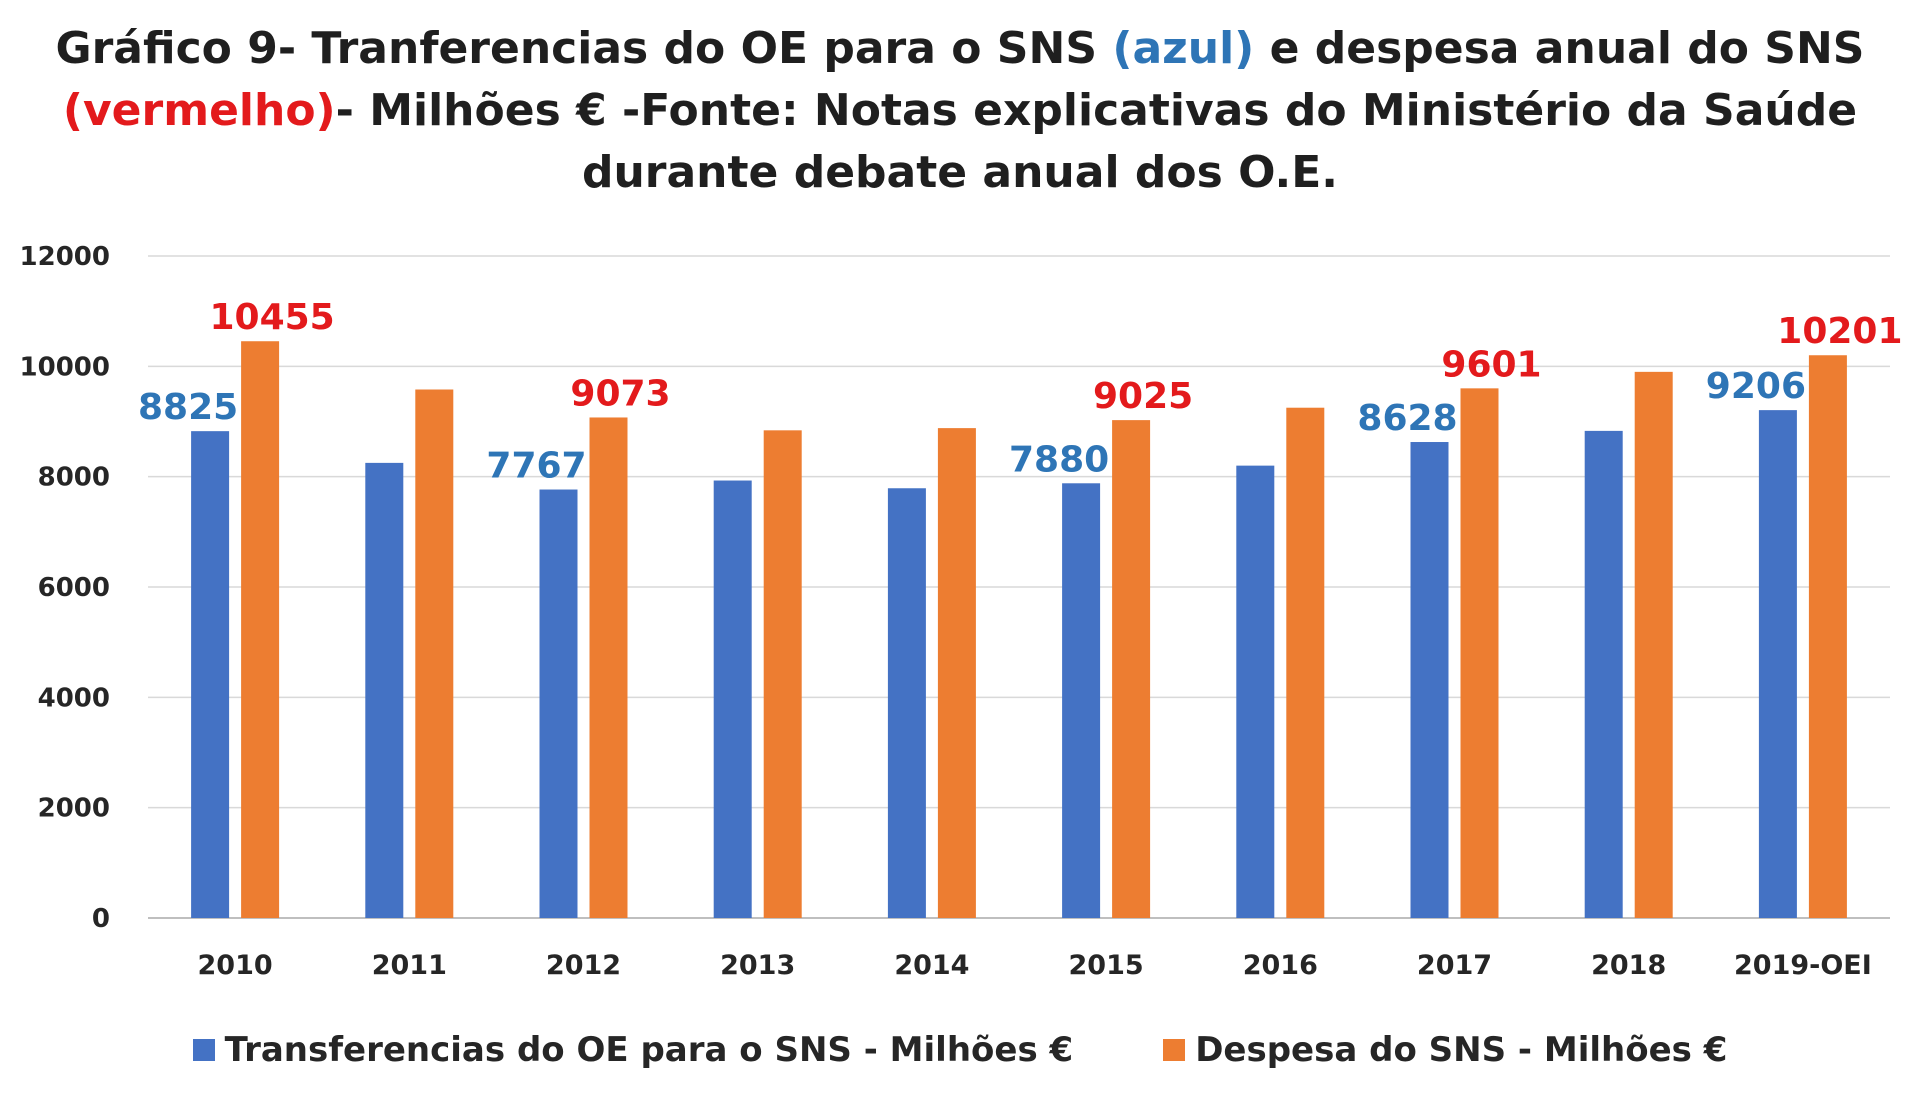  What do you see at coordinates (536, 466) in the screenshot?
I see `data-label-transferencias: 7767` at bounding box center [536, 466].